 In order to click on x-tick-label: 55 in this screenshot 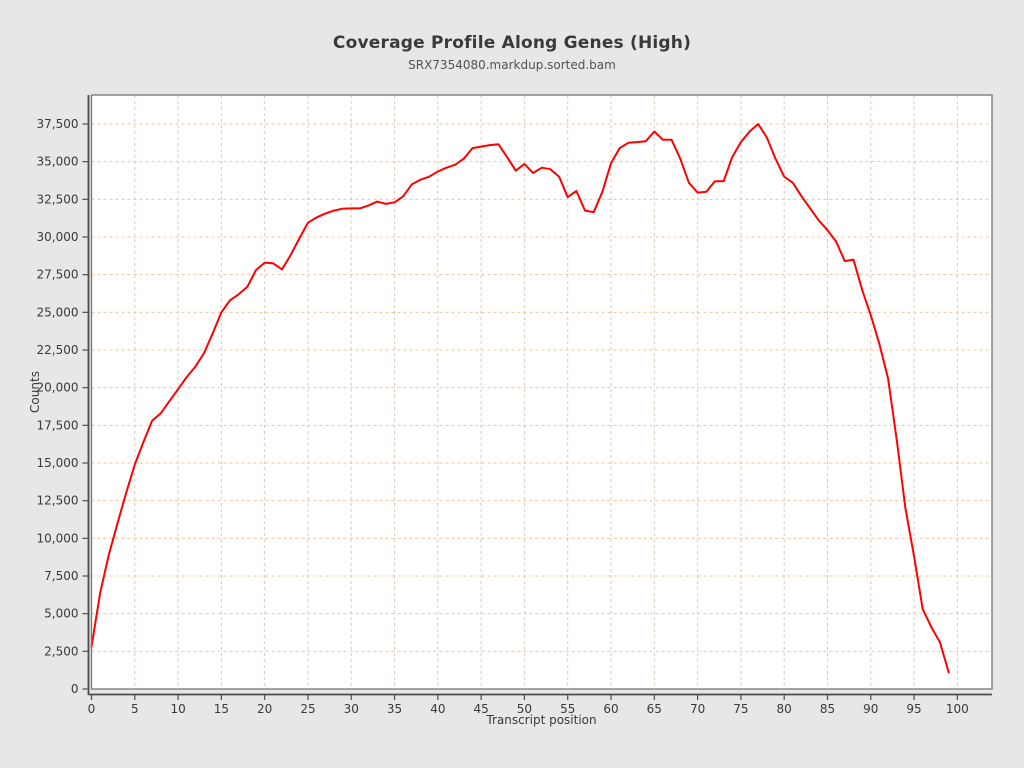, I will do `click(567, 709)`.